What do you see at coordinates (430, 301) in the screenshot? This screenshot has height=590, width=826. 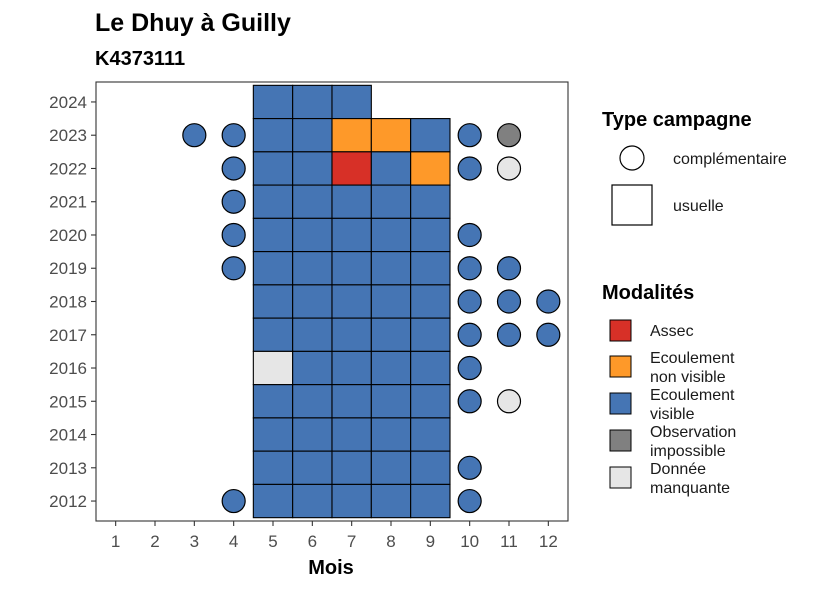 I see `tile-2018-m9` at bounding box center [430, 301].